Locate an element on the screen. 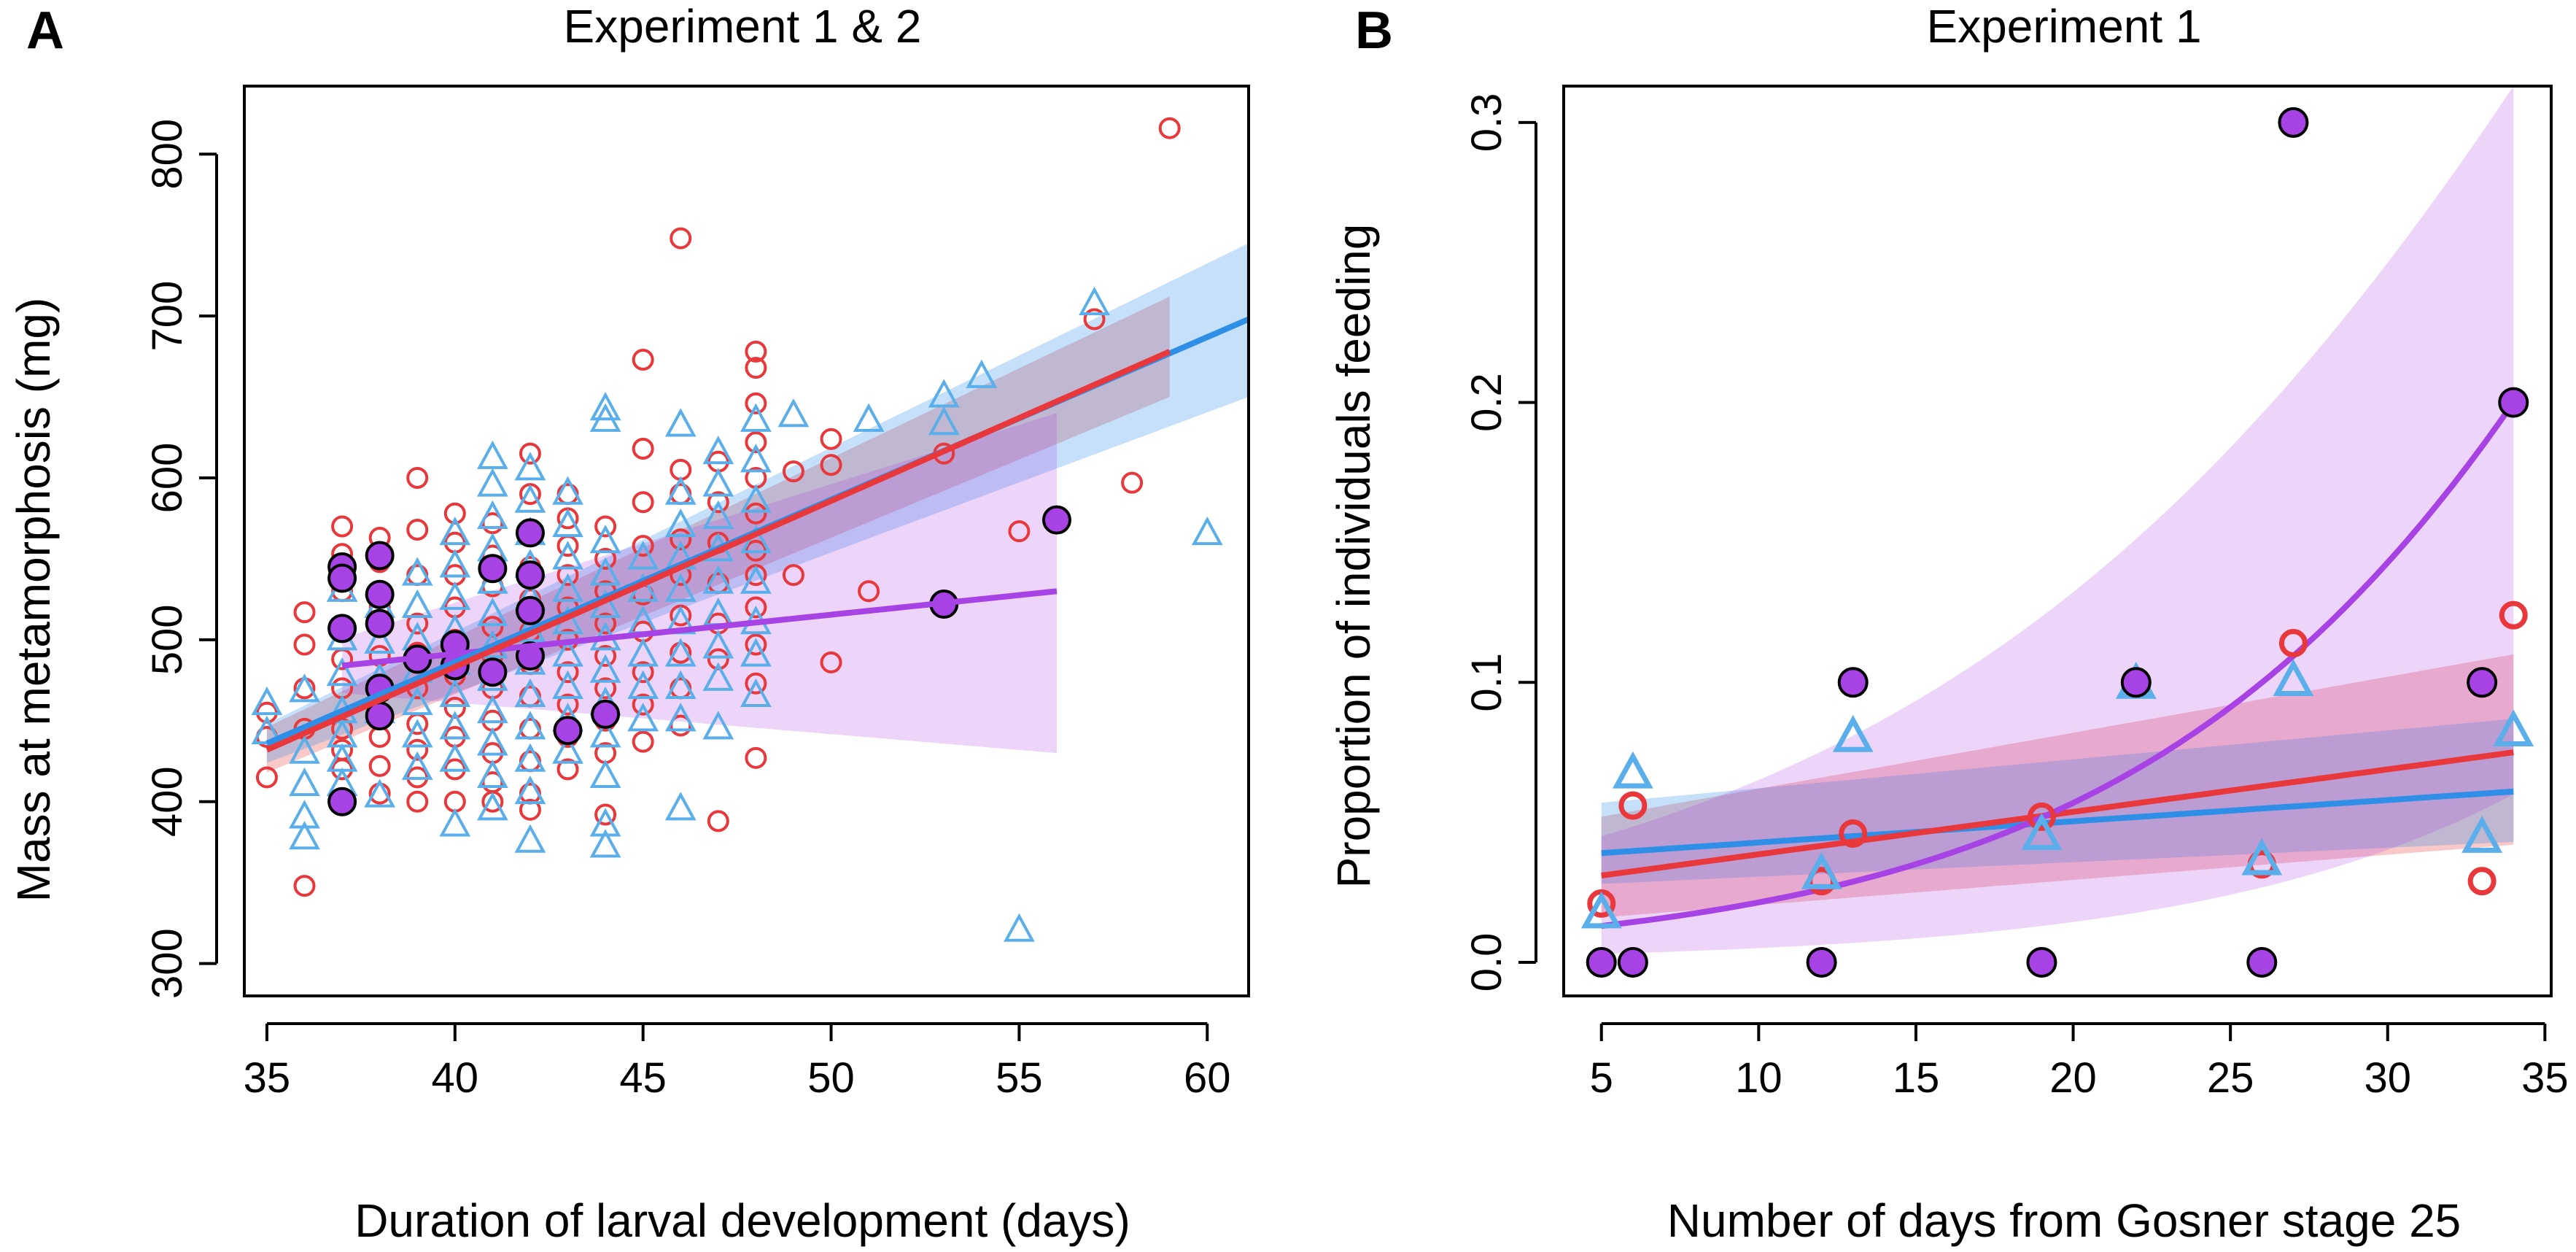  panel-a-y-tick-label: 400 is located at coordinates (168, 801).